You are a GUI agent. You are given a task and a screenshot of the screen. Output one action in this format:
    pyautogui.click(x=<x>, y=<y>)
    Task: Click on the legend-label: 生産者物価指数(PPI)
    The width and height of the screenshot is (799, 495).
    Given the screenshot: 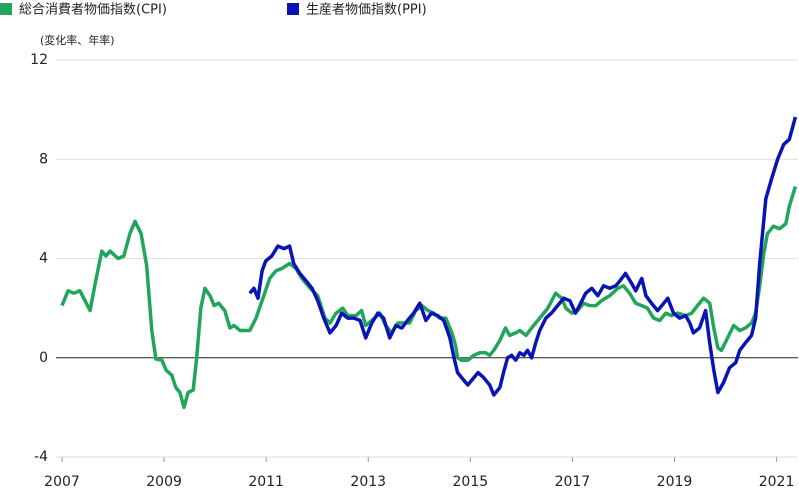 What is the action you would take?
    pyautogui.click(x=366, y=10)
    